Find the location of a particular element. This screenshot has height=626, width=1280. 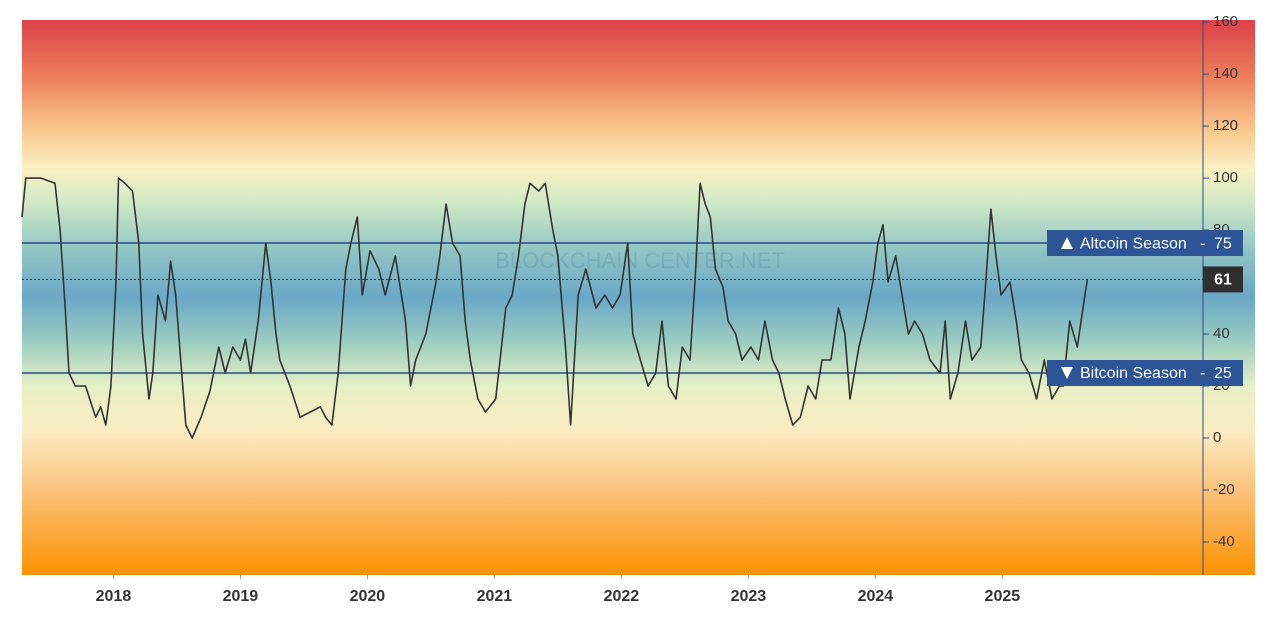

current-value-box is located at coordinates (1223, 279).